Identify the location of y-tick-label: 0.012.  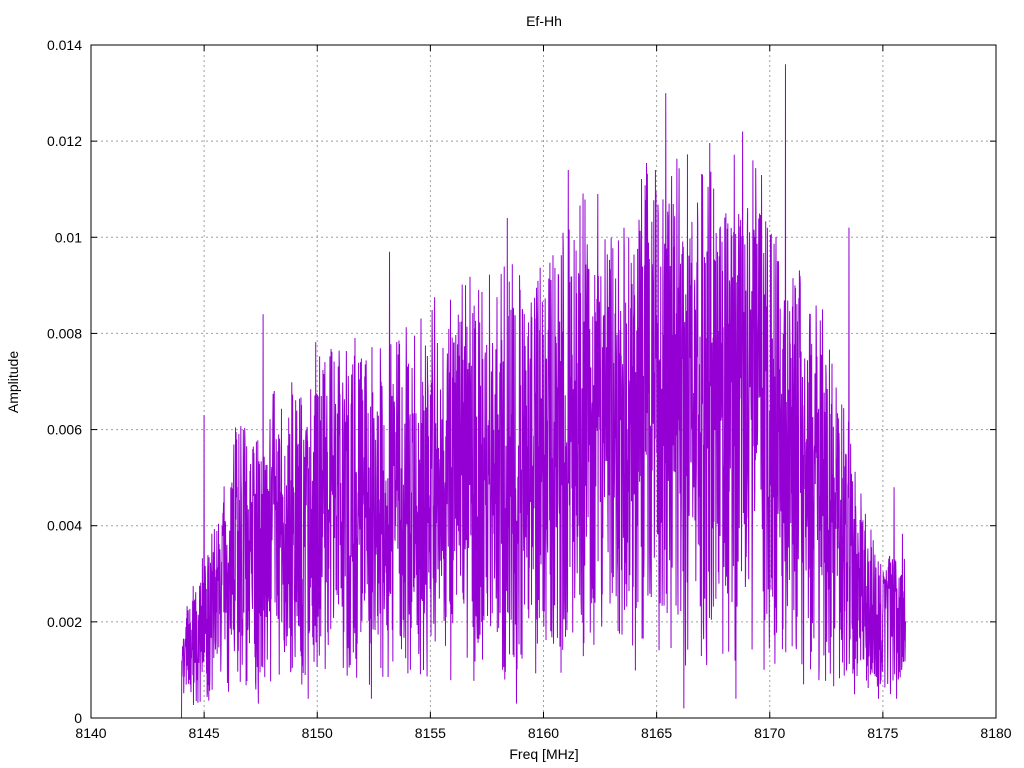
(64, 141).